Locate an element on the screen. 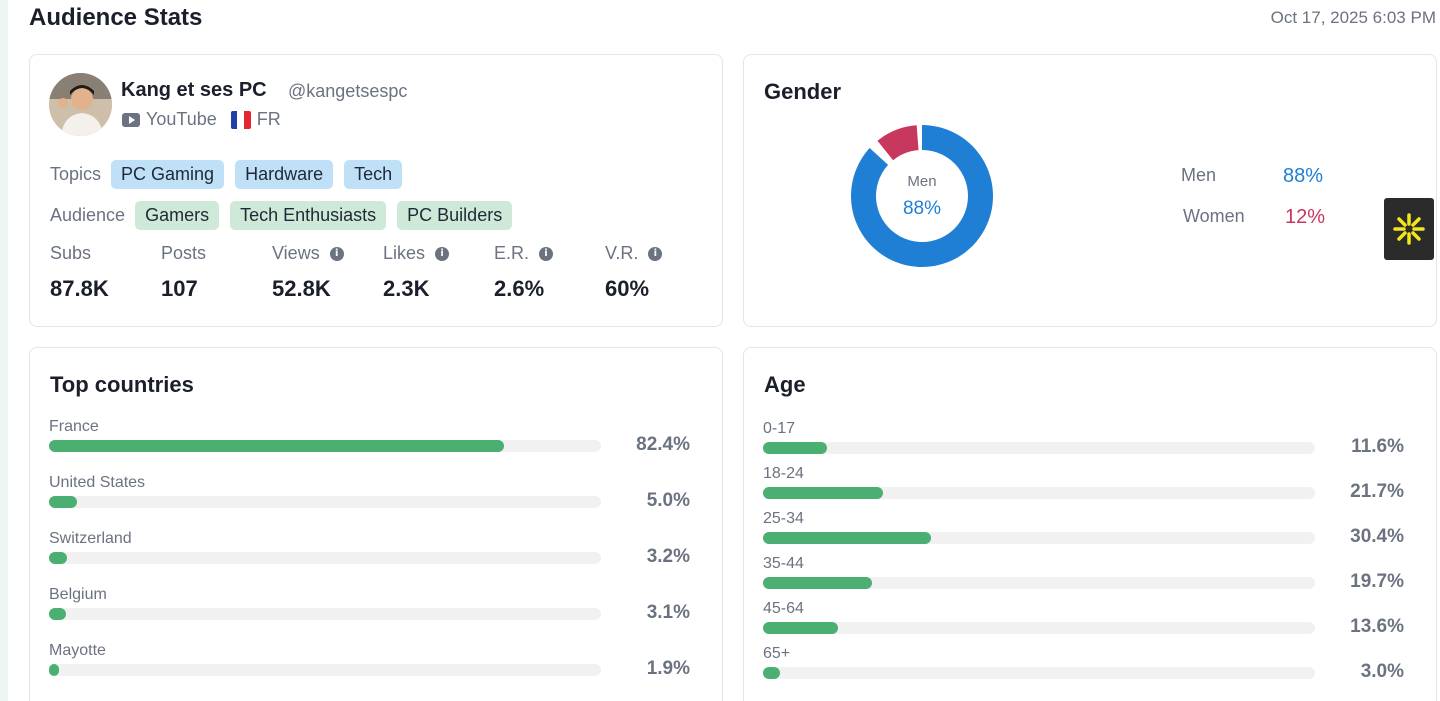  donut-segment-women is located at coordinates (898, 143).